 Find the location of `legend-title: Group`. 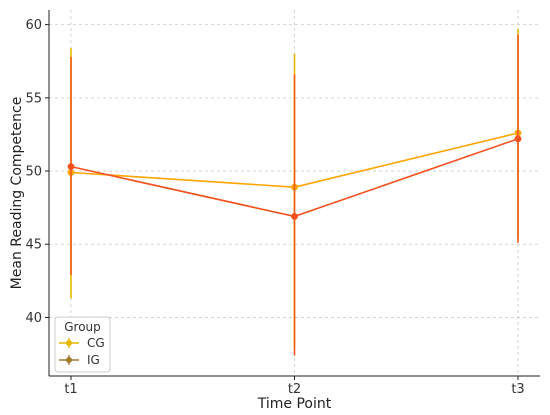

legend-title: Group is located at coordinates (82, 327).